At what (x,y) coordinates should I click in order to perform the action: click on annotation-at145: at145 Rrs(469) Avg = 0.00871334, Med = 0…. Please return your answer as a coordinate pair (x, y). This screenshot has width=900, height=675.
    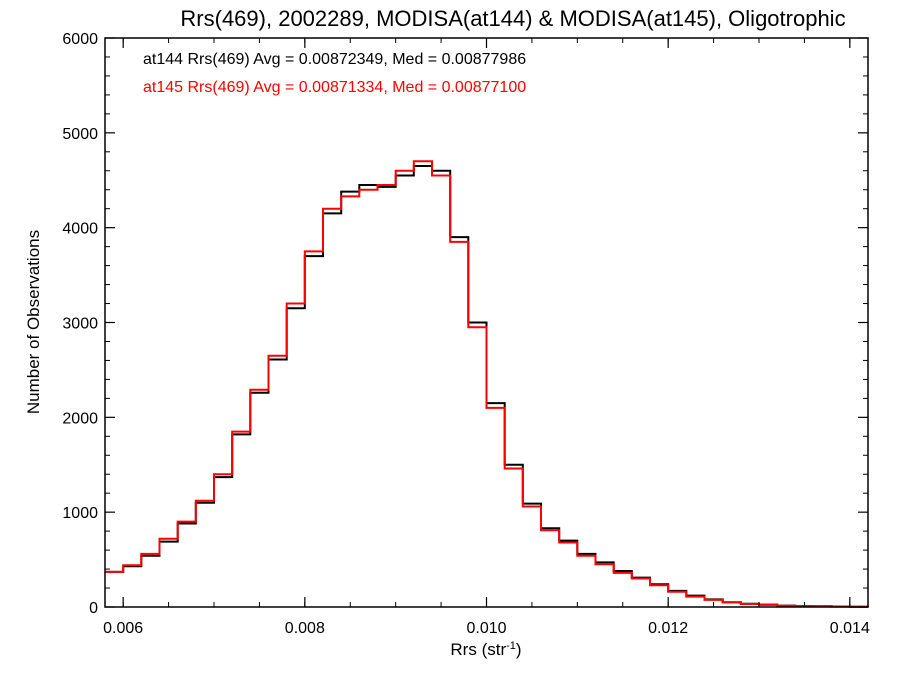
    Looking at the image, I should click on (334, 87).